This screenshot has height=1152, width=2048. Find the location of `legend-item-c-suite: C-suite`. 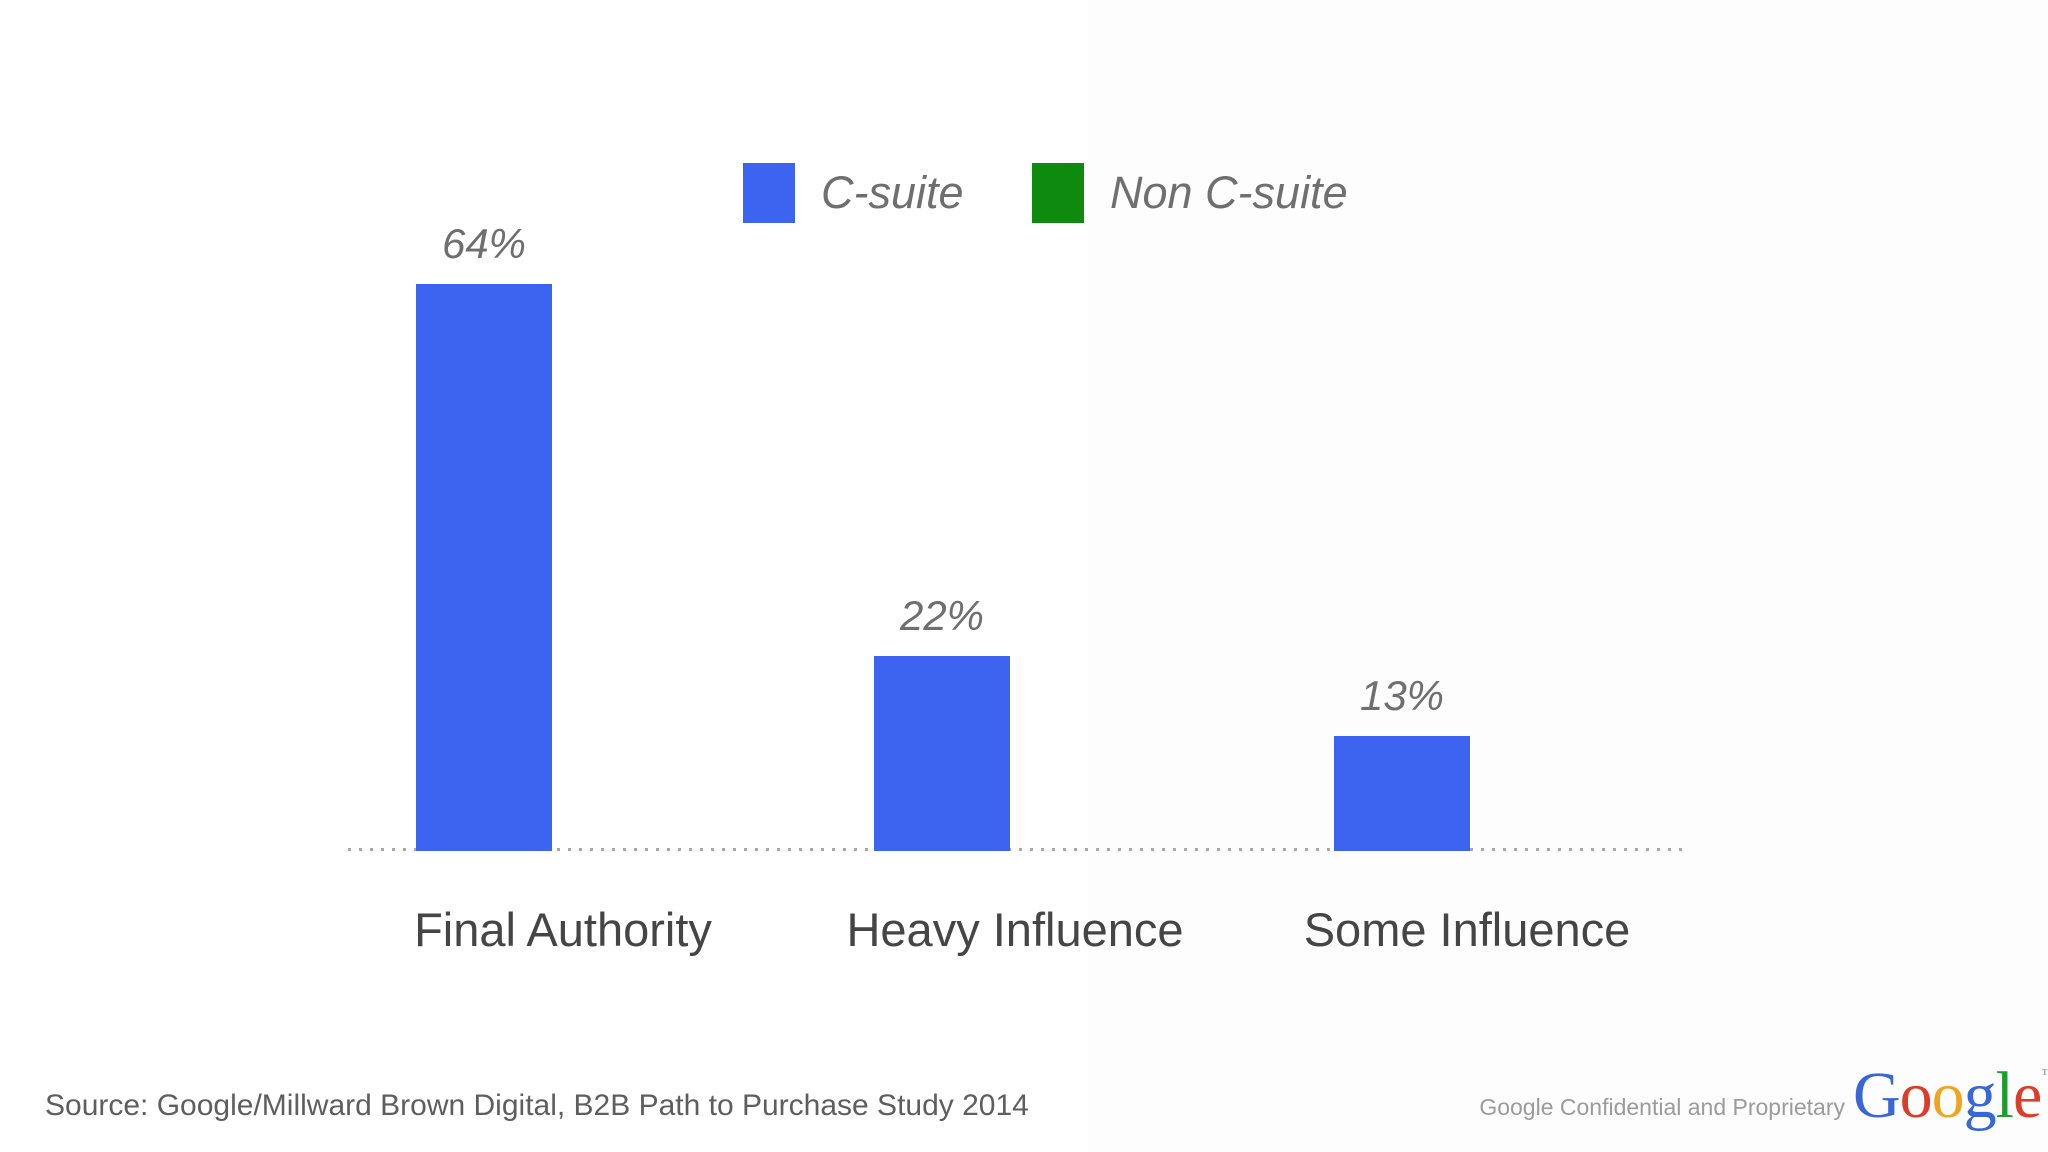

legend-item-c-suite: C-suite is located at coordinates (853, 193).